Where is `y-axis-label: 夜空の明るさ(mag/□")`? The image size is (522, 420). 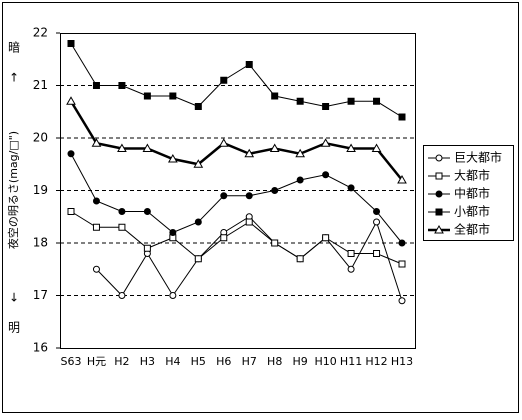
y-axis-label: 夜空の明るさ(mag/□") is located at coordinates (13, 190).